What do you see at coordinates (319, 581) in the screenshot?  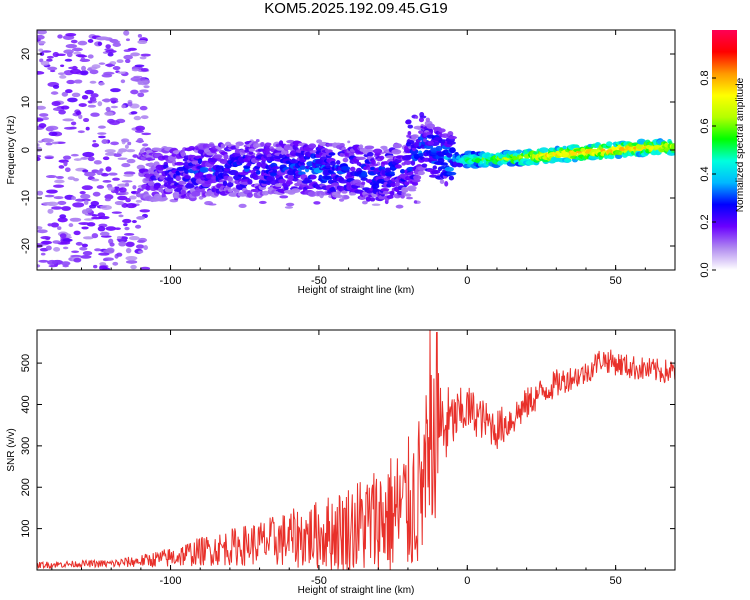 I see `x-tick-label: -50` at bounding box center [319, 581].